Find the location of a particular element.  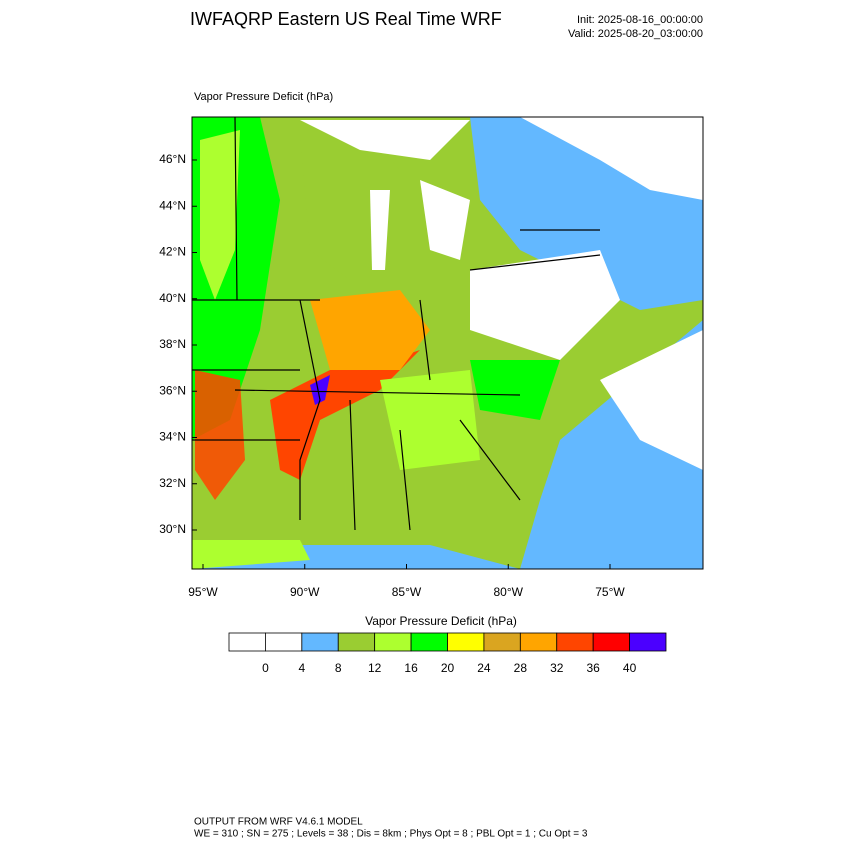

lon-label: 95°W is located at coordinates (203, 592).